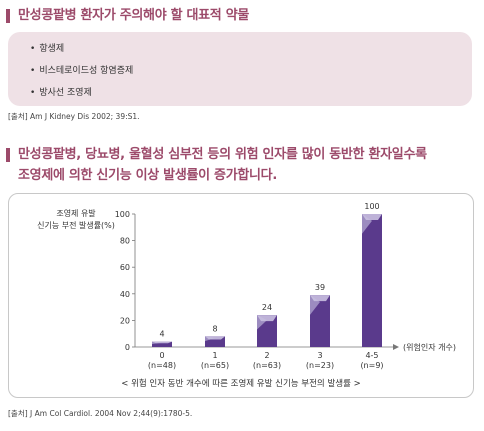 This screenshot has width=484, height=431. I want to click on drug-item: 항생제, so click(251, 49).